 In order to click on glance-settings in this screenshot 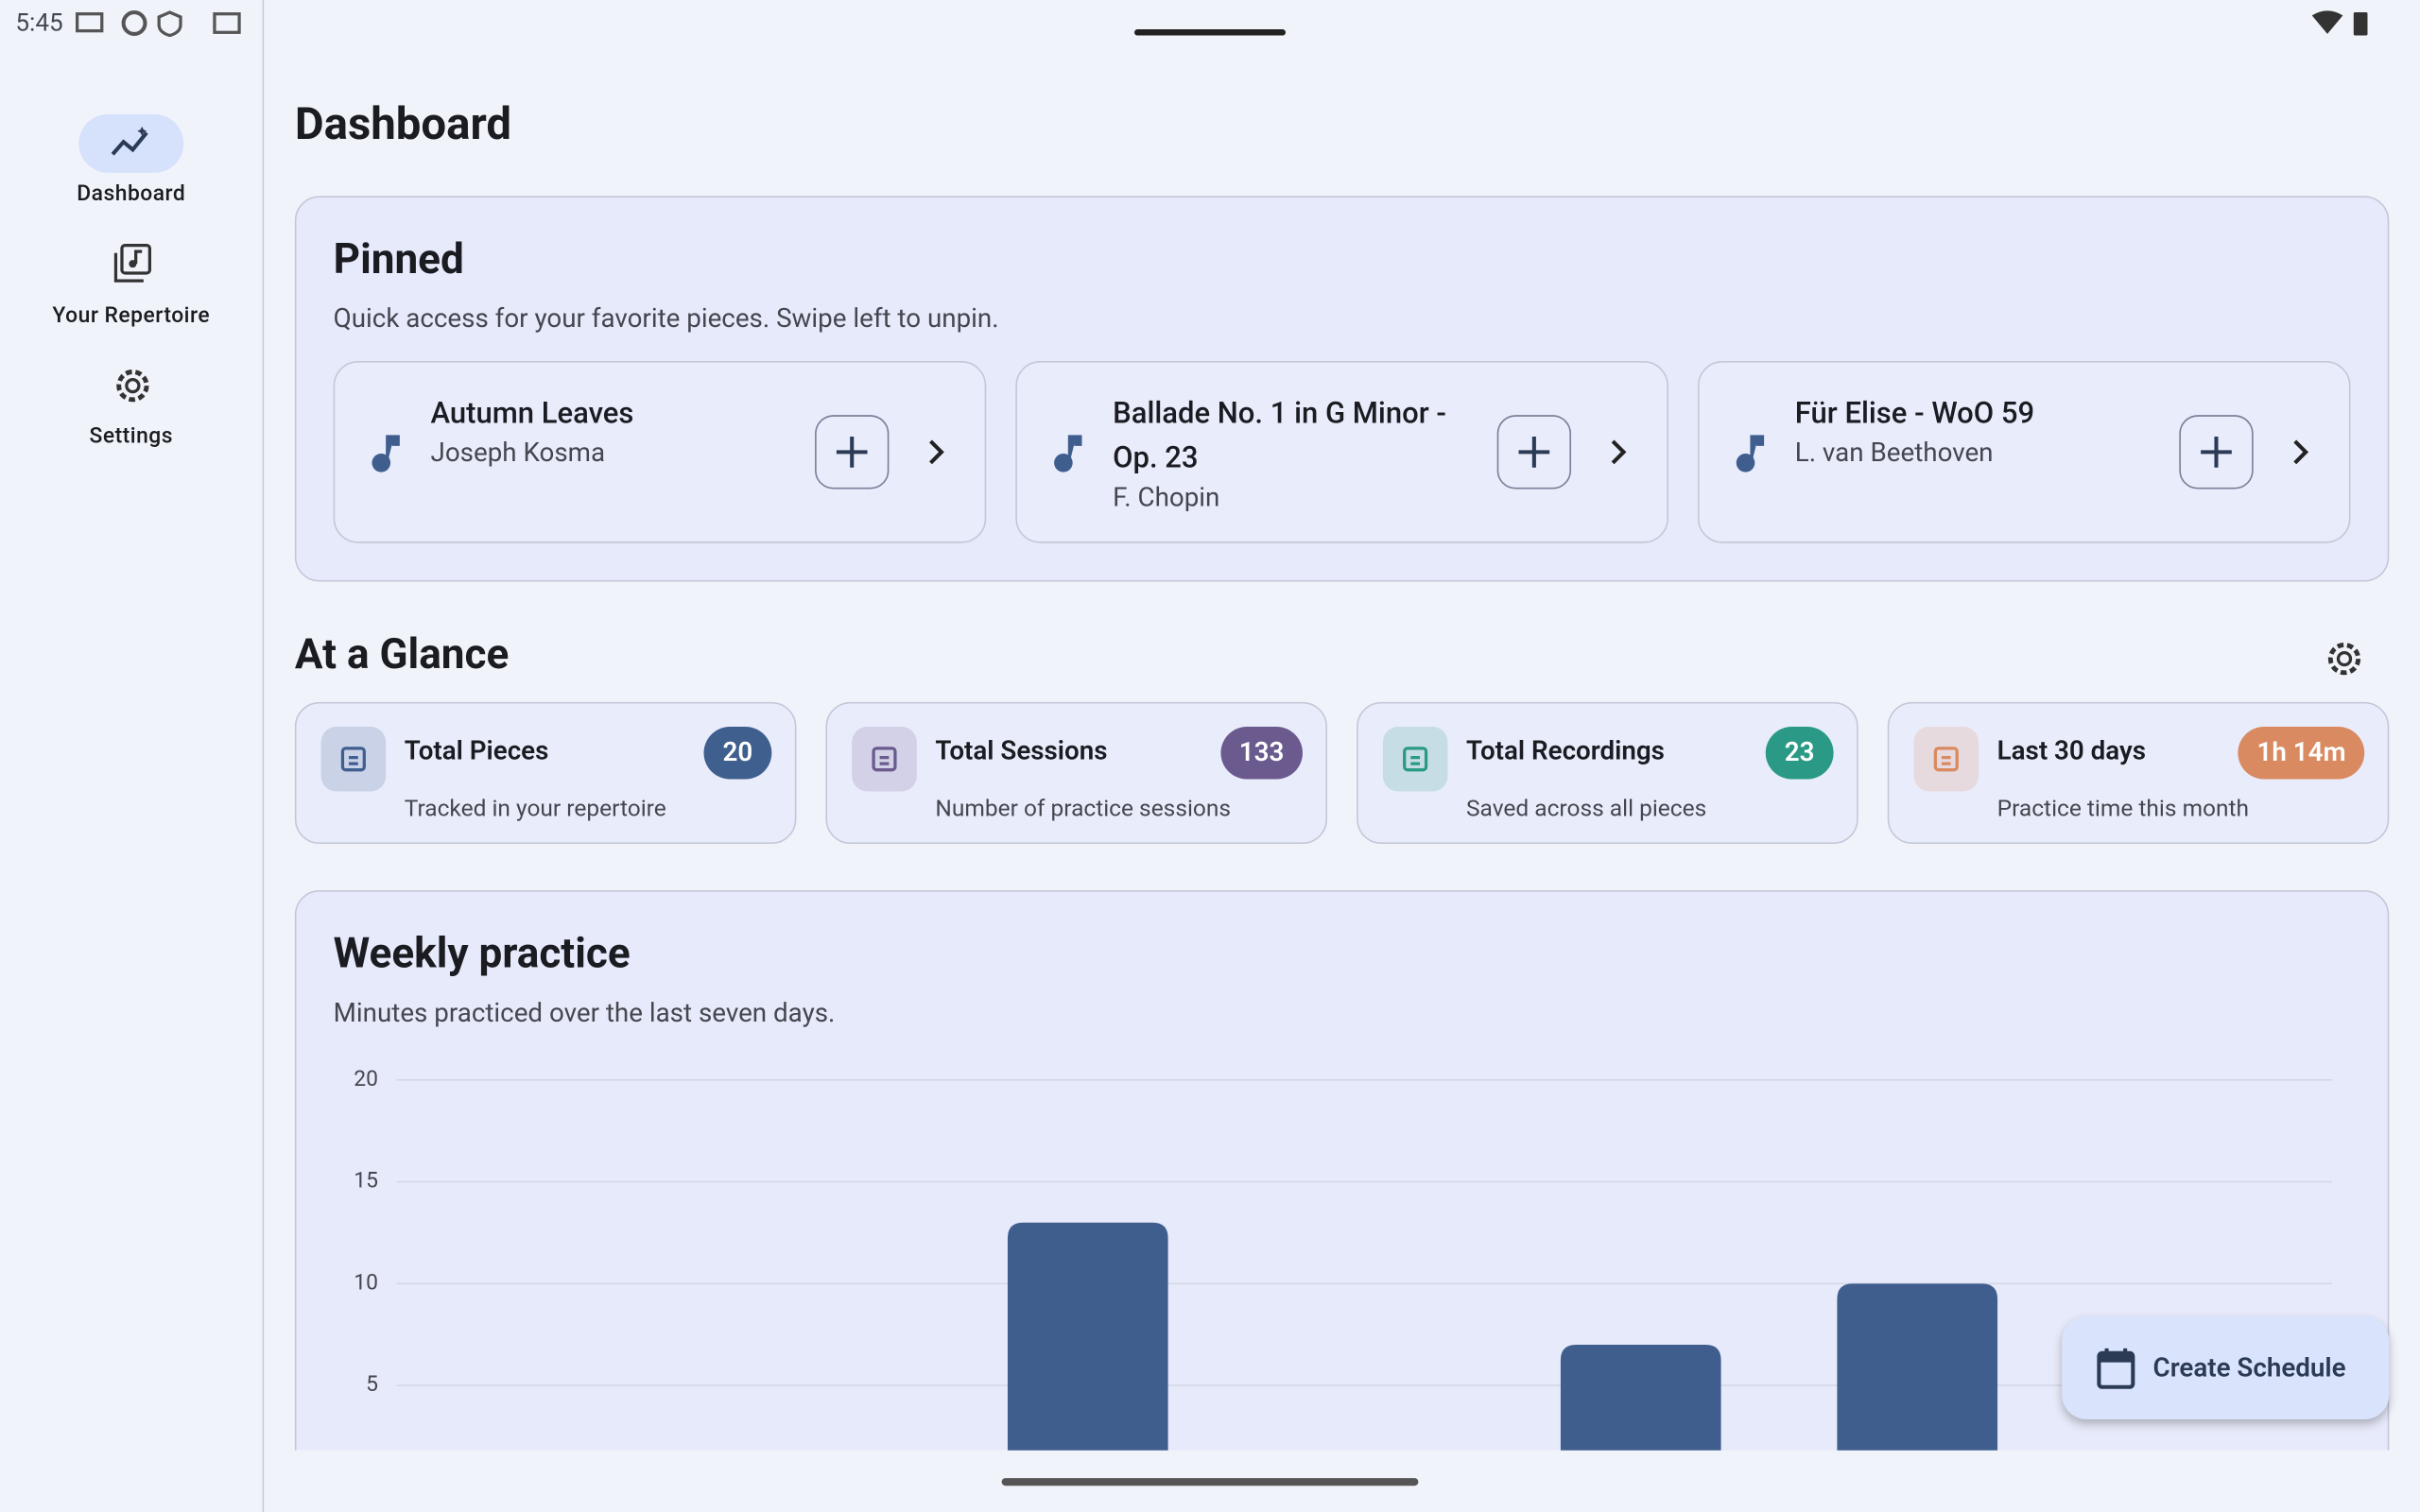, I will do `click(2345, 658)`.